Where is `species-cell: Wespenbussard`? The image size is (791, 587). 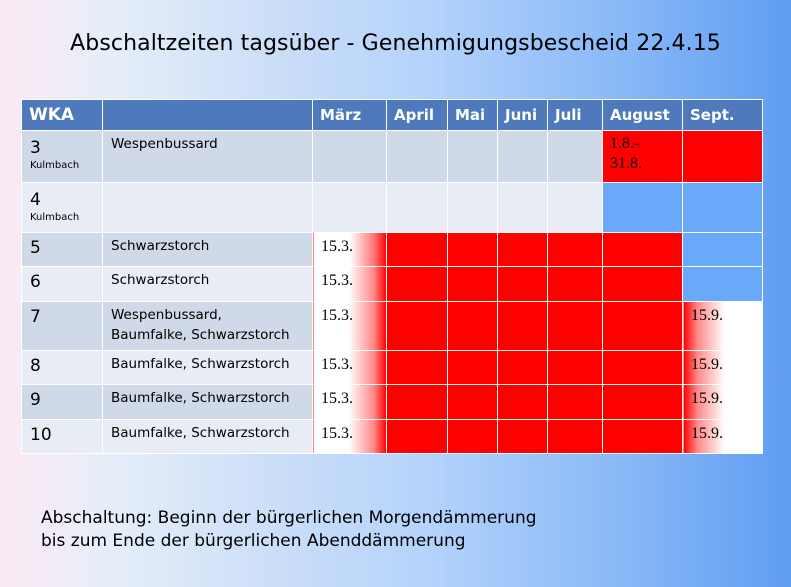 species-cell: Wespenbussard is located at coordinates (207, 156).